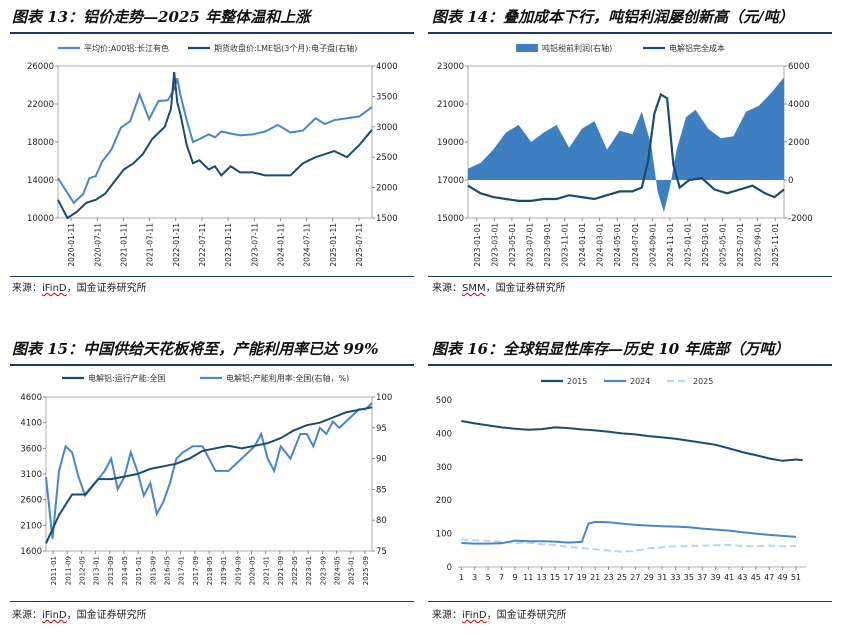 The height and width of the screenshot is (636, 842). What do you see at coordinates (54, 570) in the screenshot?
I see `x-tick-label: 2011-01` at bounding box center [54, 570].